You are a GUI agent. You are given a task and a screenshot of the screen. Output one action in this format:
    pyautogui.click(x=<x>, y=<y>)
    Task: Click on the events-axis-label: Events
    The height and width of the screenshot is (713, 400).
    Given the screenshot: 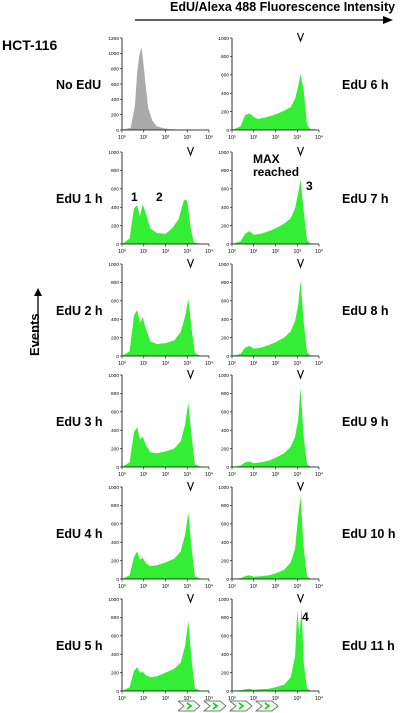 What is the action you would take?
    pyautogui.click(x=34, y=334)
    